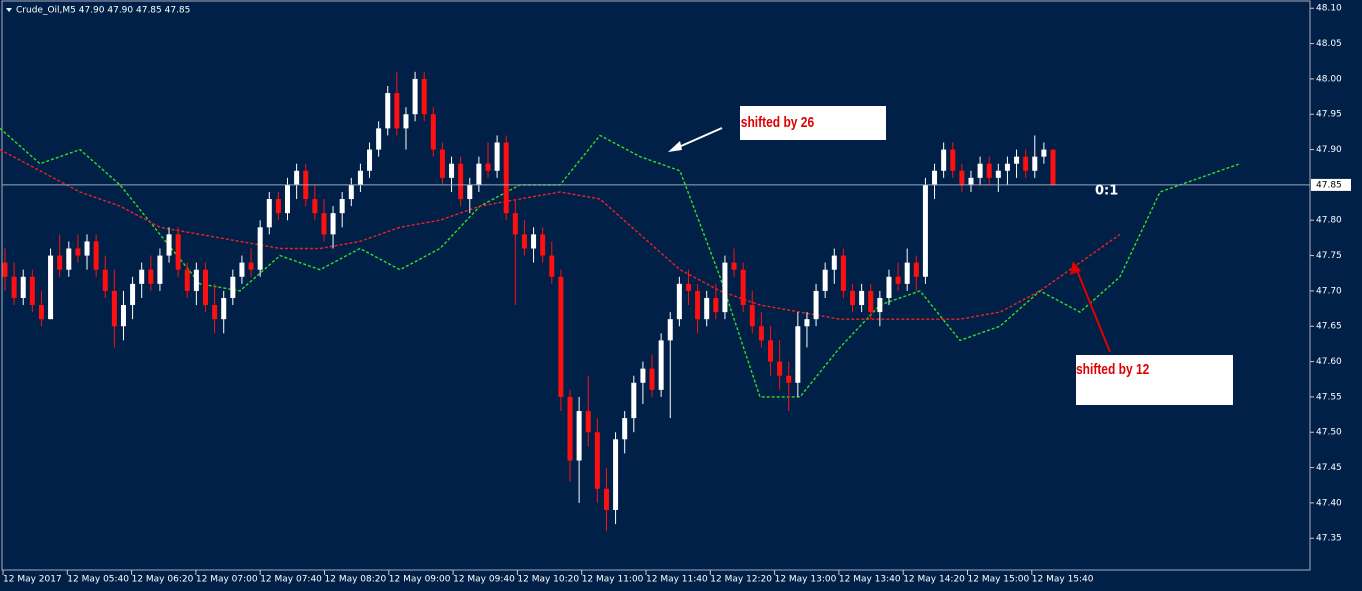 The height and width of the screenshot is (591, 1362). I want to click on y-tick-label: 47.65, so click(1329, 327).